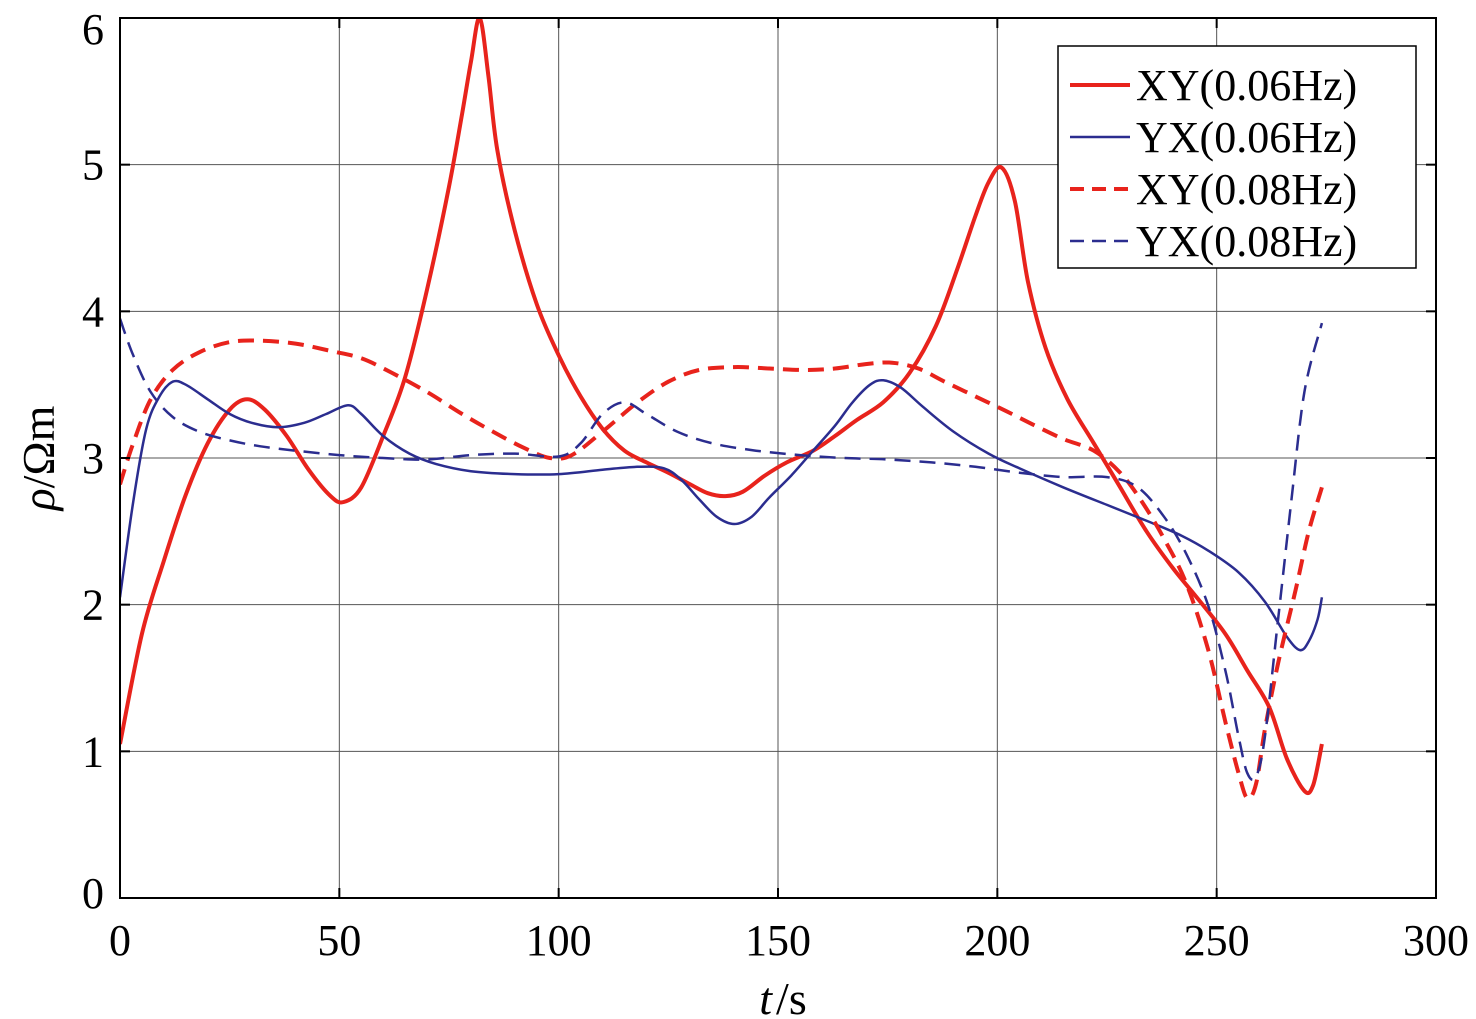 Image resolution: width=1476 pixels, height=1019 pixels. Describe the element at coordinates (93, 165) in the screenshot. I see `y-tick-label: 5` at that location.